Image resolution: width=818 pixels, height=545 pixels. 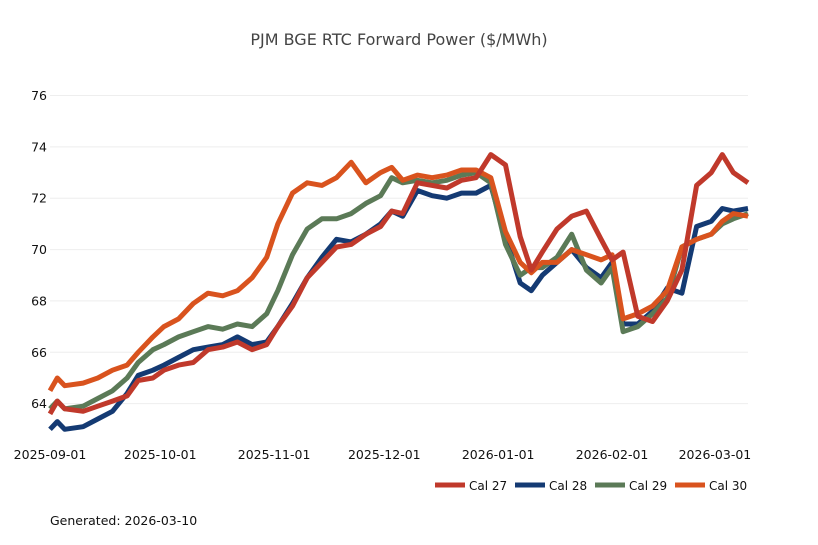 I want to click on x-tick-label: 2025-09-01, so click(x=50, y=454).